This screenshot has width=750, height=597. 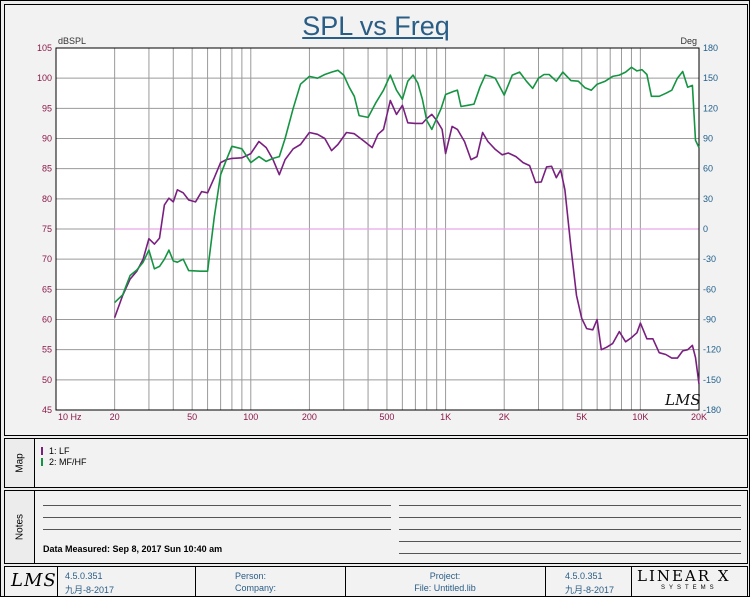 What do you see at coordinates (445, 581) in the screenshot?
I see `footer-project-cell: Project: File: Untitled.lib` at bounding box center [445, 581].